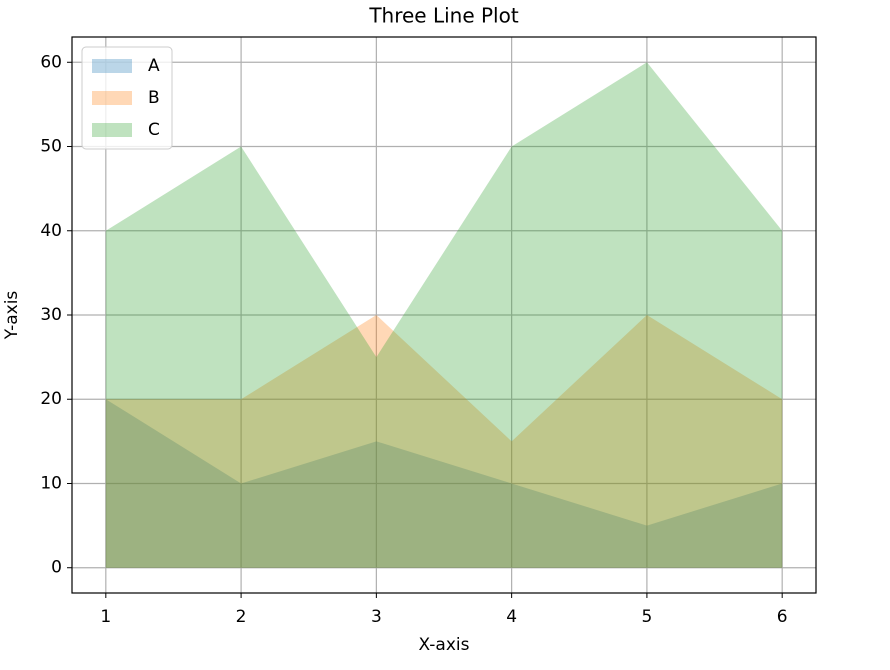 The height and width of the screenshot is (670, 890). I want to click on y-tick-label: 40, so click(51, 231).